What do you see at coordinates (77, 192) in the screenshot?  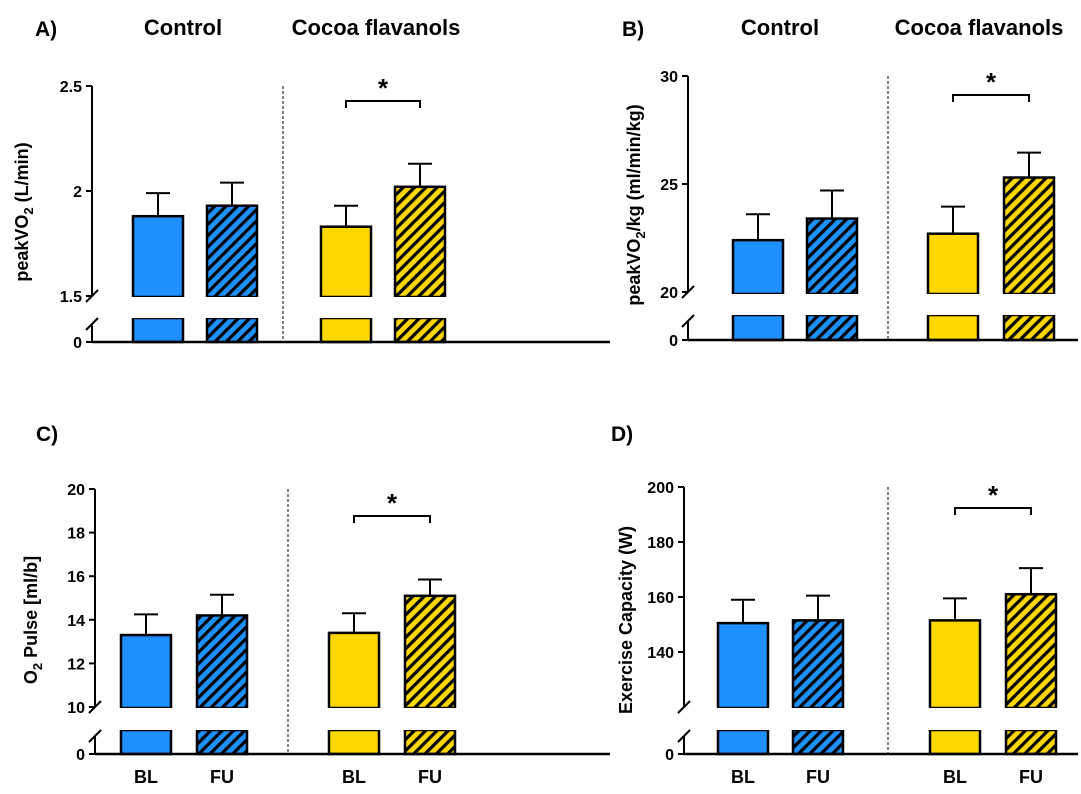 I see `y-tick-label: 2` at bounding box center [77, 192].